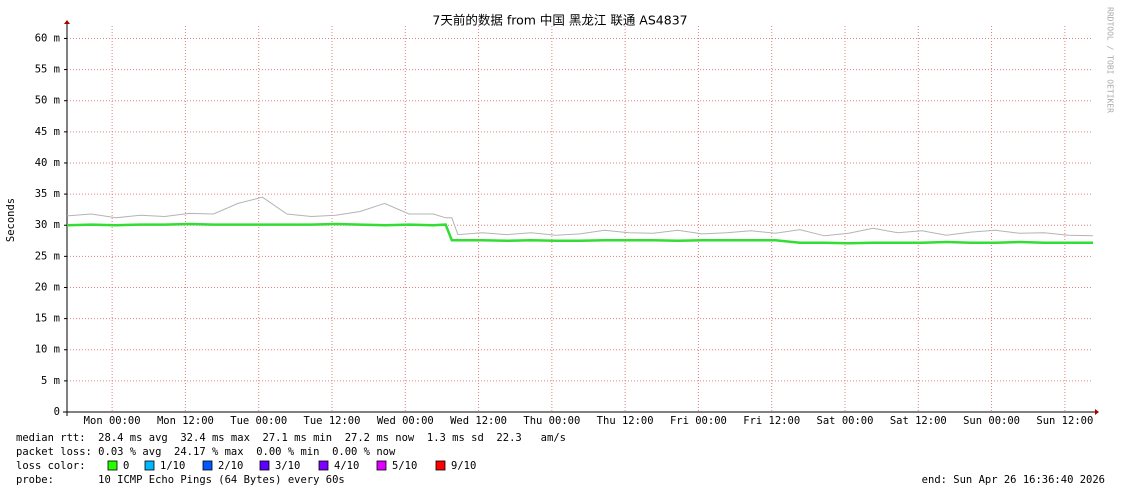 The image size is (1121, 494). What do you see at coordinates (47, 350) in the screenshot?
I see `y-tick-label: 10 m` at bounding box center [47, 350].